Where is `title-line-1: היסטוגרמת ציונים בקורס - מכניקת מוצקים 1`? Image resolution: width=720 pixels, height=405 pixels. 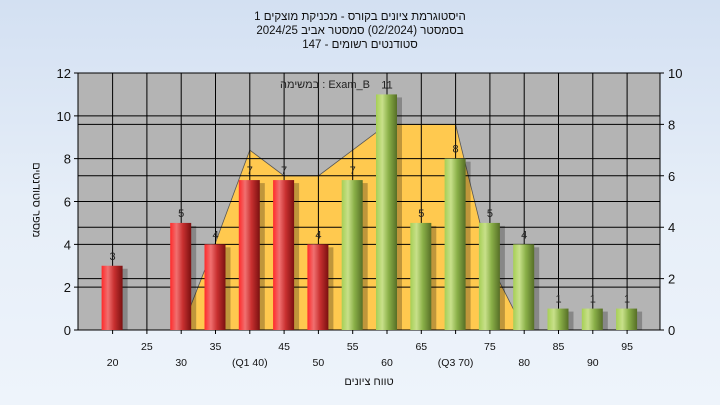
title-line-1: היסטוגרמת ציונים בקורס - מכניקת מוצקים 1 is located at coordinates (360, 17).